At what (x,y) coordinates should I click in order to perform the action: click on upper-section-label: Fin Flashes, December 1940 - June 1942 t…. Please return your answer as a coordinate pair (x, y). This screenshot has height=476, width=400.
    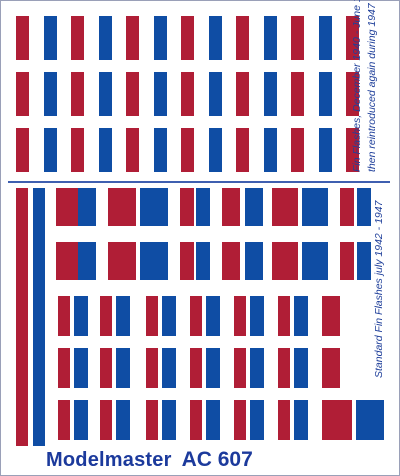
    Looking at the image, I should click on (365, 86).